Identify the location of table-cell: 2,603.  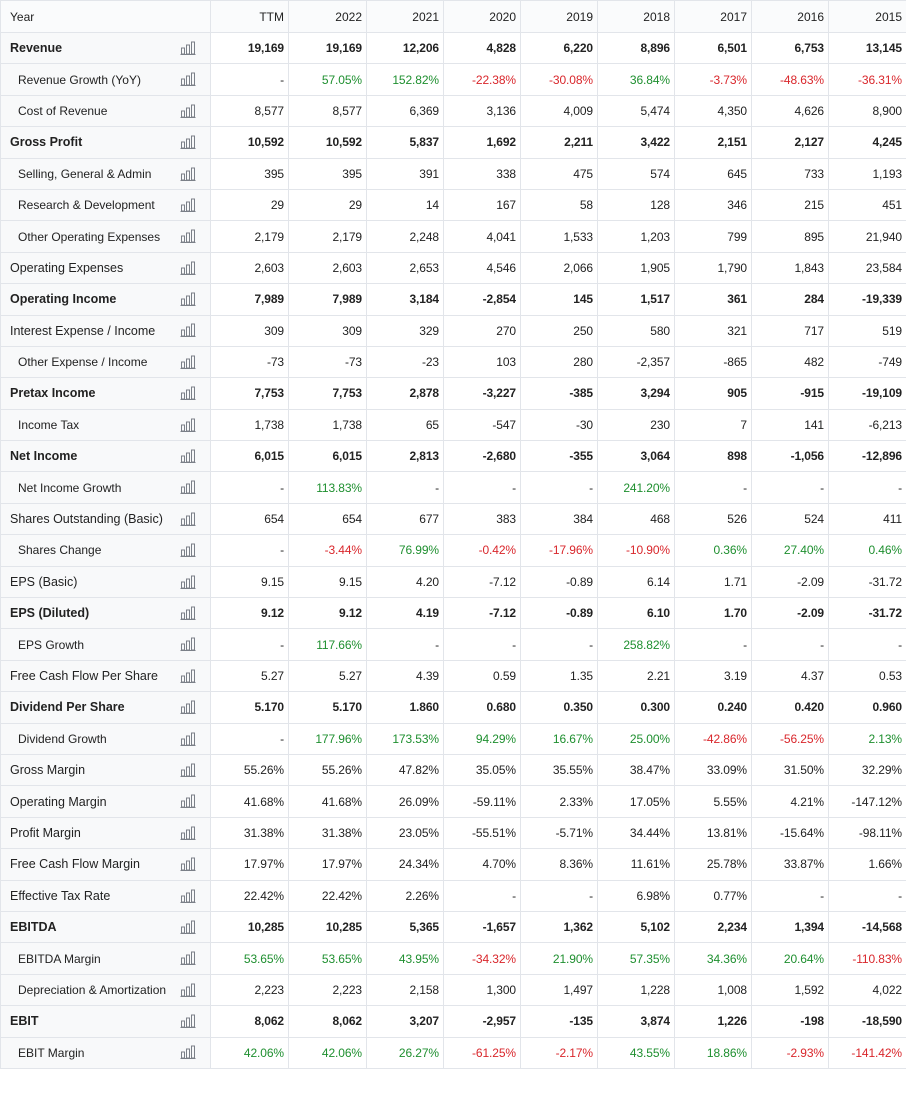
(249, 268).